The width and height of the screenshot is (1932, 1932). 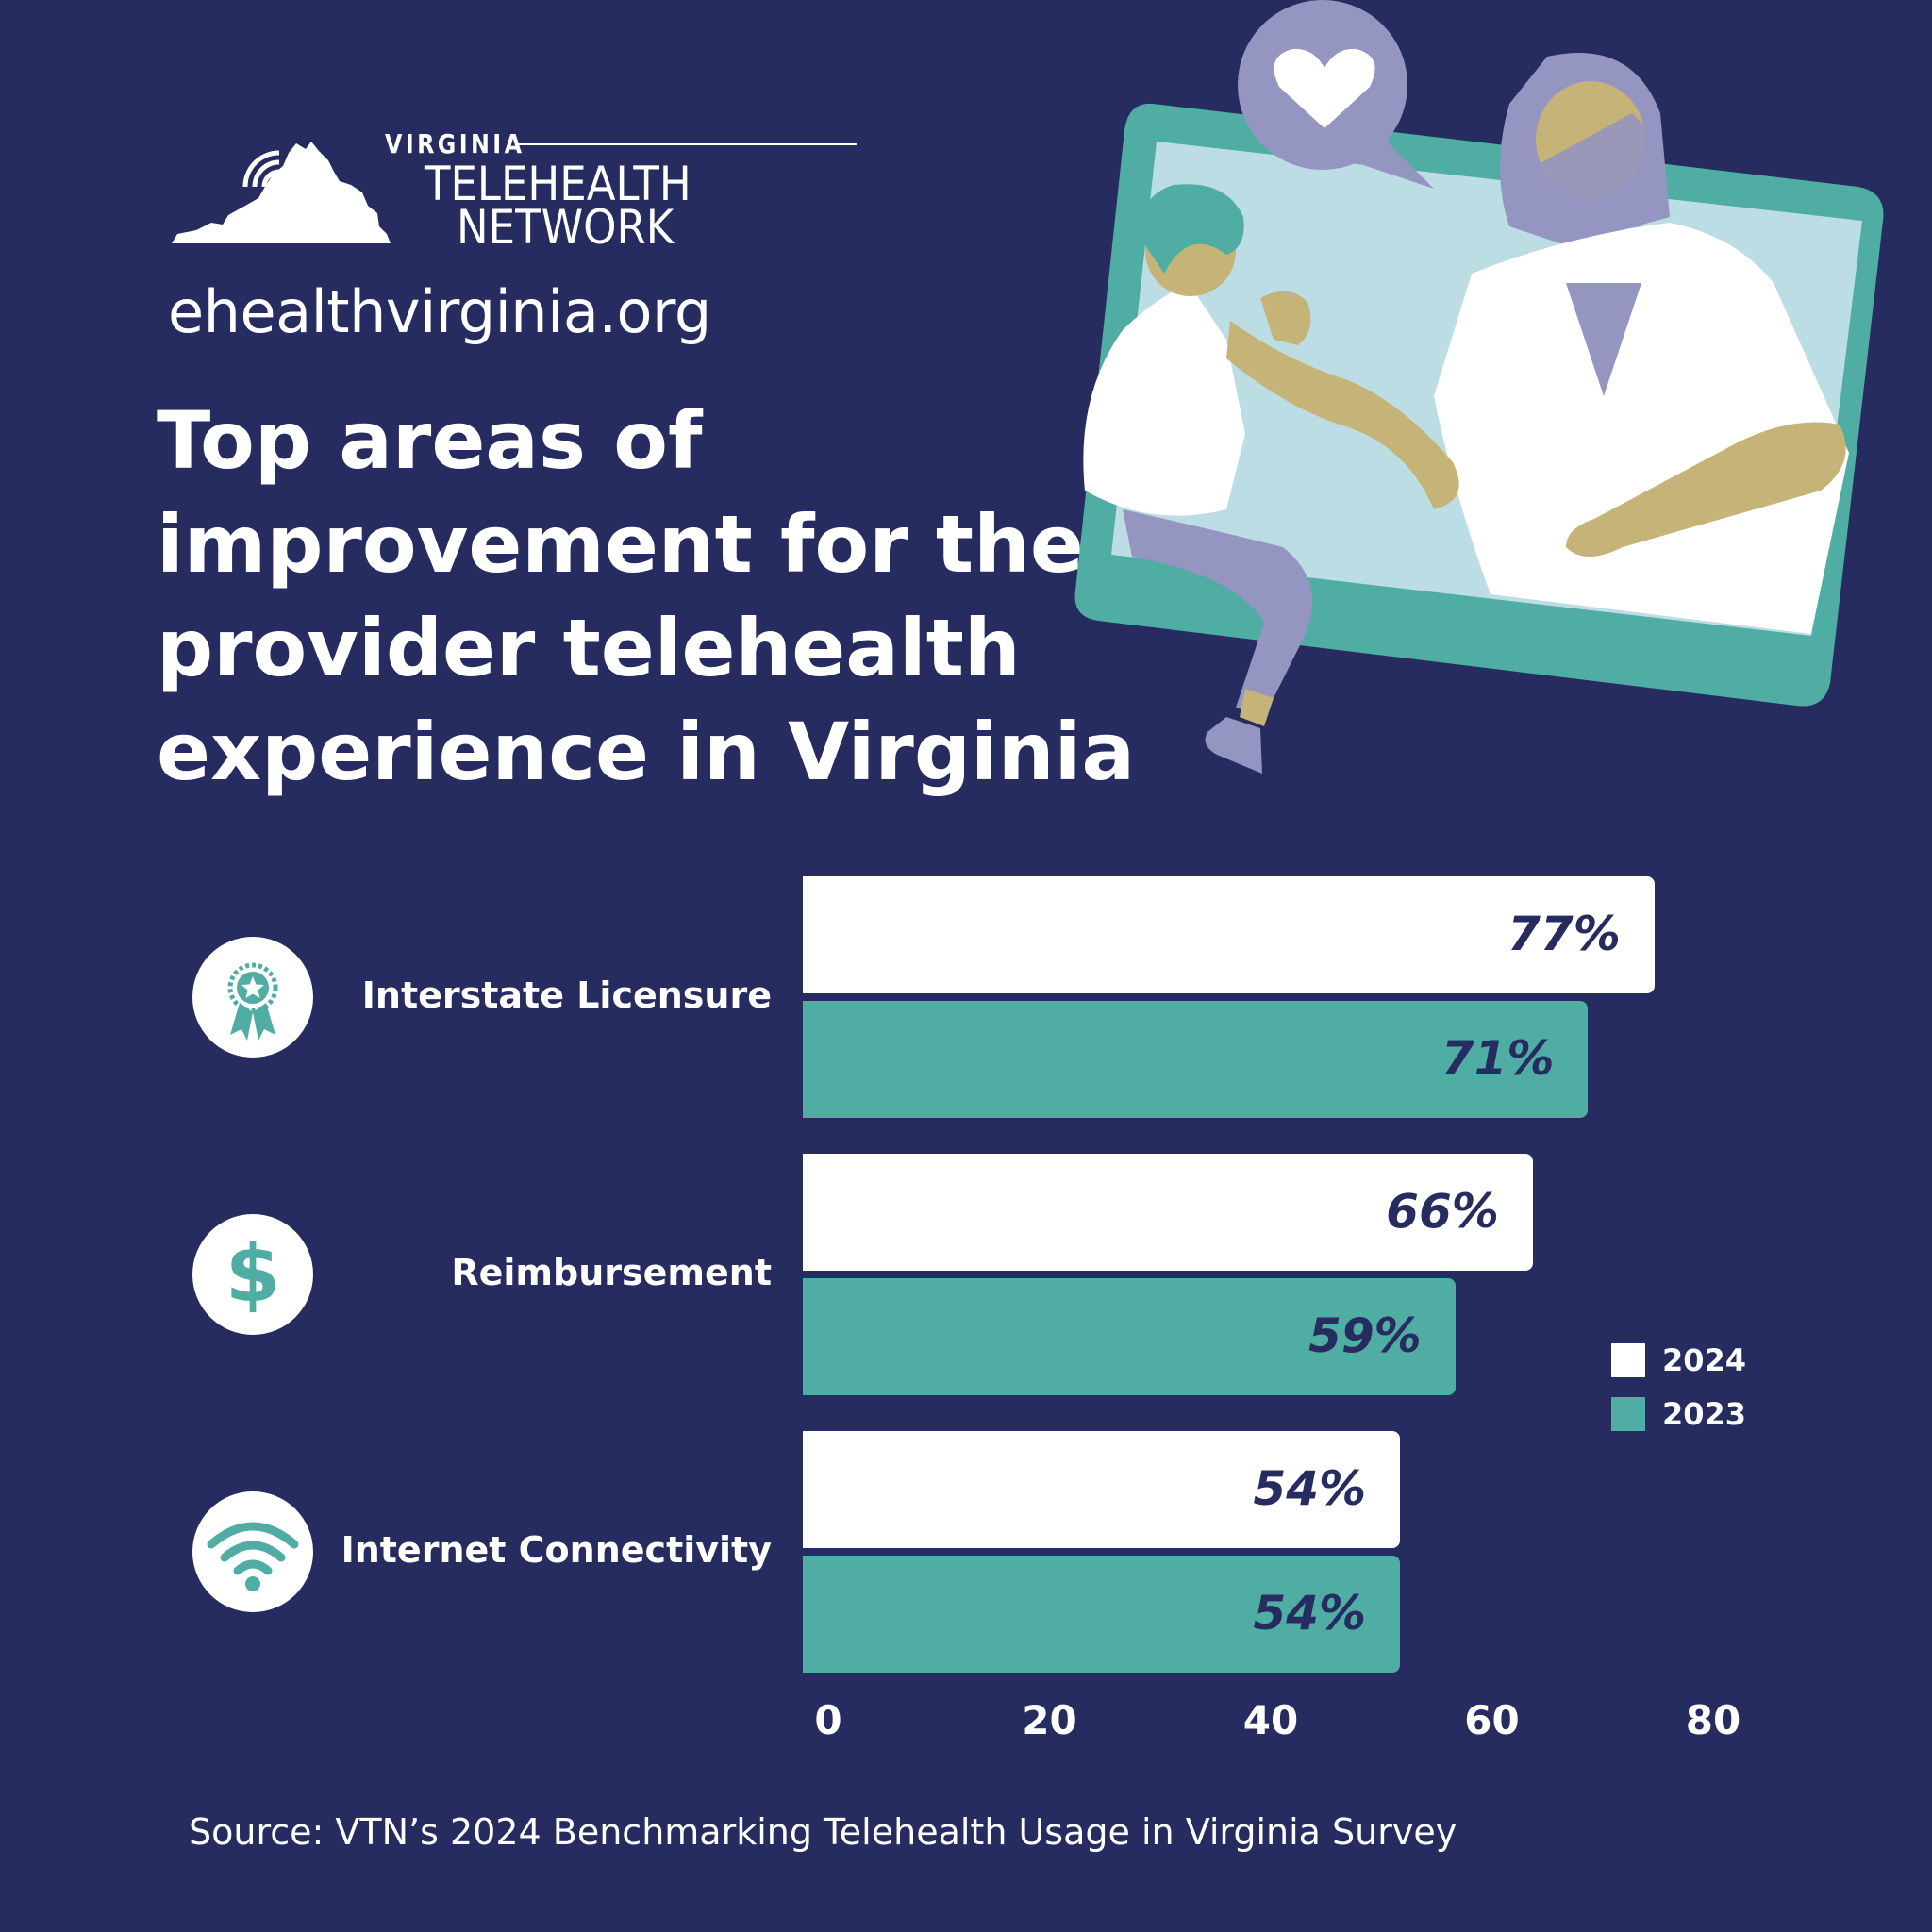 I want to click on bar-value-label: 59%, so click(x=1365, y=1336).